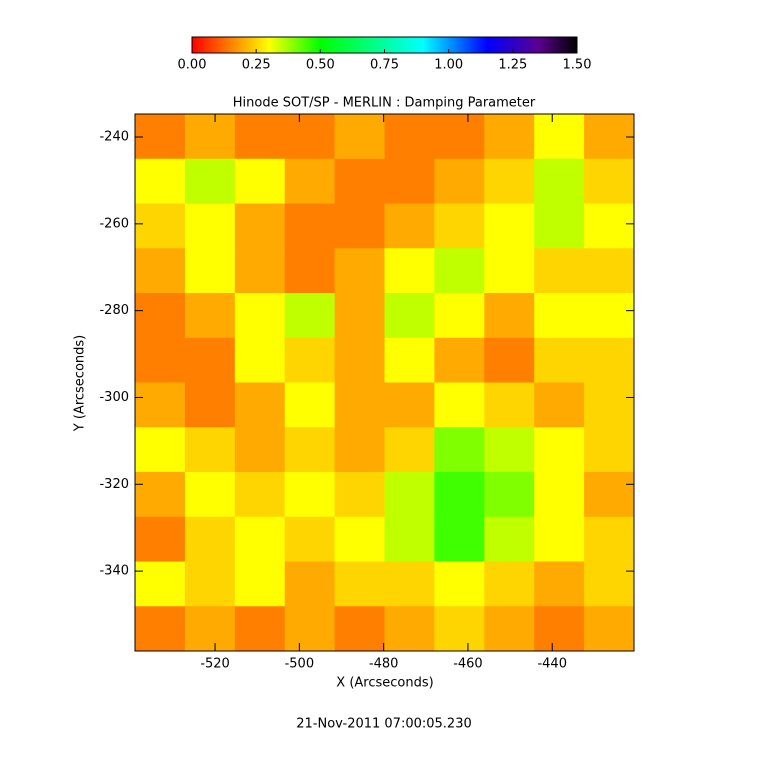 This screenshot has width=768, height=768. Describe the element at coordinates (256, 65) in the screenshot. I see `colorbar-tick-label: 0.25` at that location.